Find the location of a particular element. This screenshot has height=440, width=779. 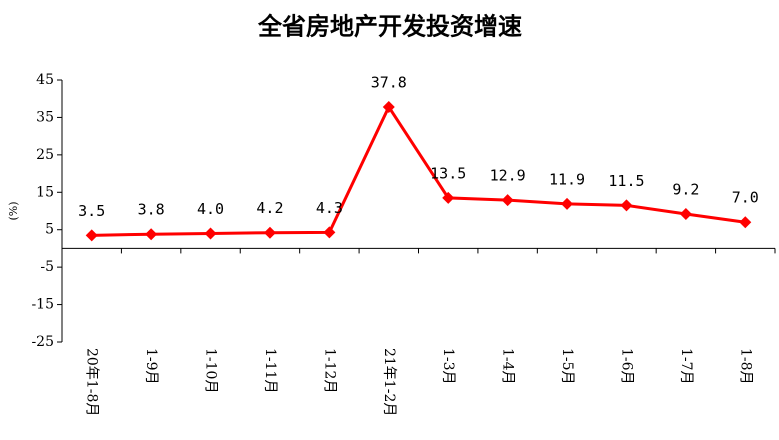

data-label: 4.0 is located at coordinates (210, 209).